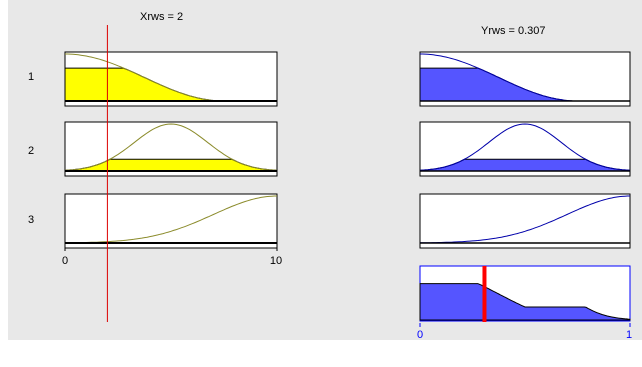 The width and height of the screenshot is (642, 367). Describe the element at coordinates (65, 261) in the screenshot. I see `input-axis-min: 0` at that location.